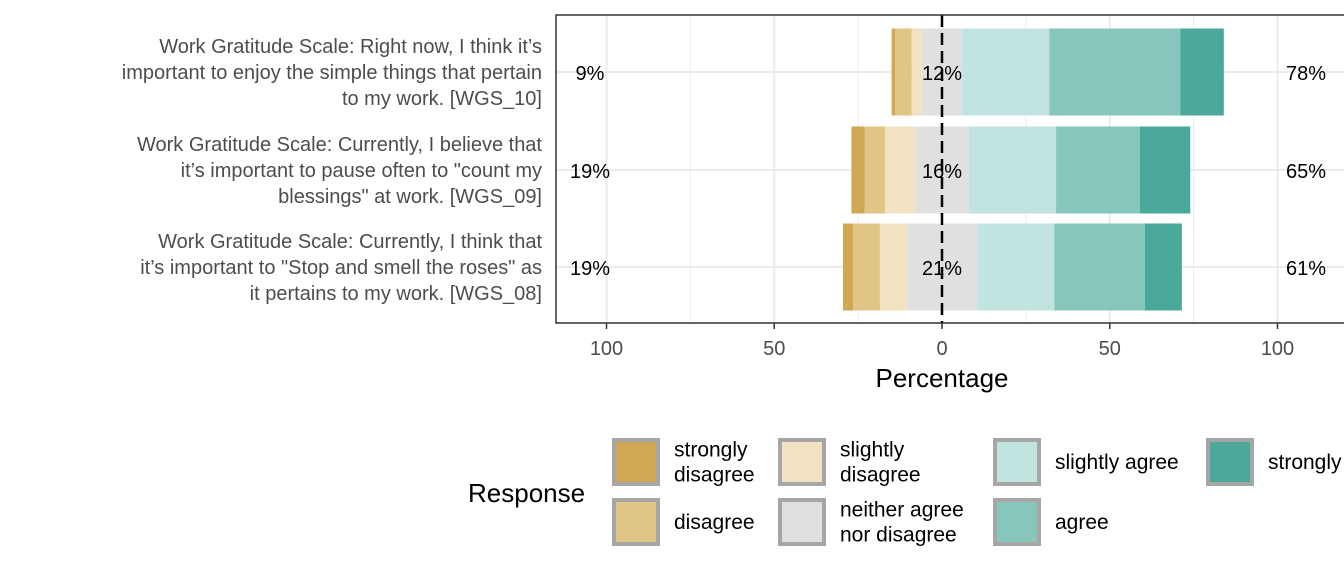 This screenshot has width=1344, height=576. I want to click on bars, so click(1033, 169).